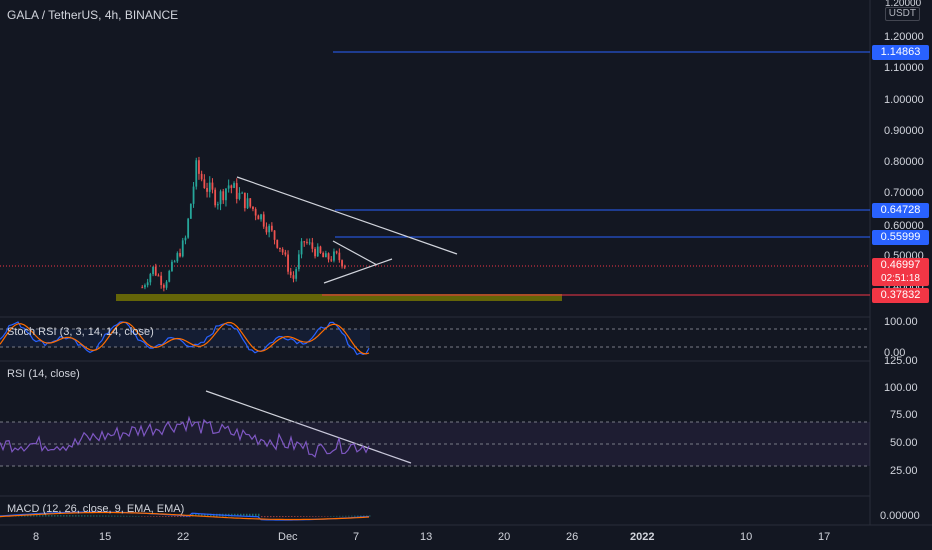  I want to click on price-tick-top-partial: 1.20000, so click(903, 4).